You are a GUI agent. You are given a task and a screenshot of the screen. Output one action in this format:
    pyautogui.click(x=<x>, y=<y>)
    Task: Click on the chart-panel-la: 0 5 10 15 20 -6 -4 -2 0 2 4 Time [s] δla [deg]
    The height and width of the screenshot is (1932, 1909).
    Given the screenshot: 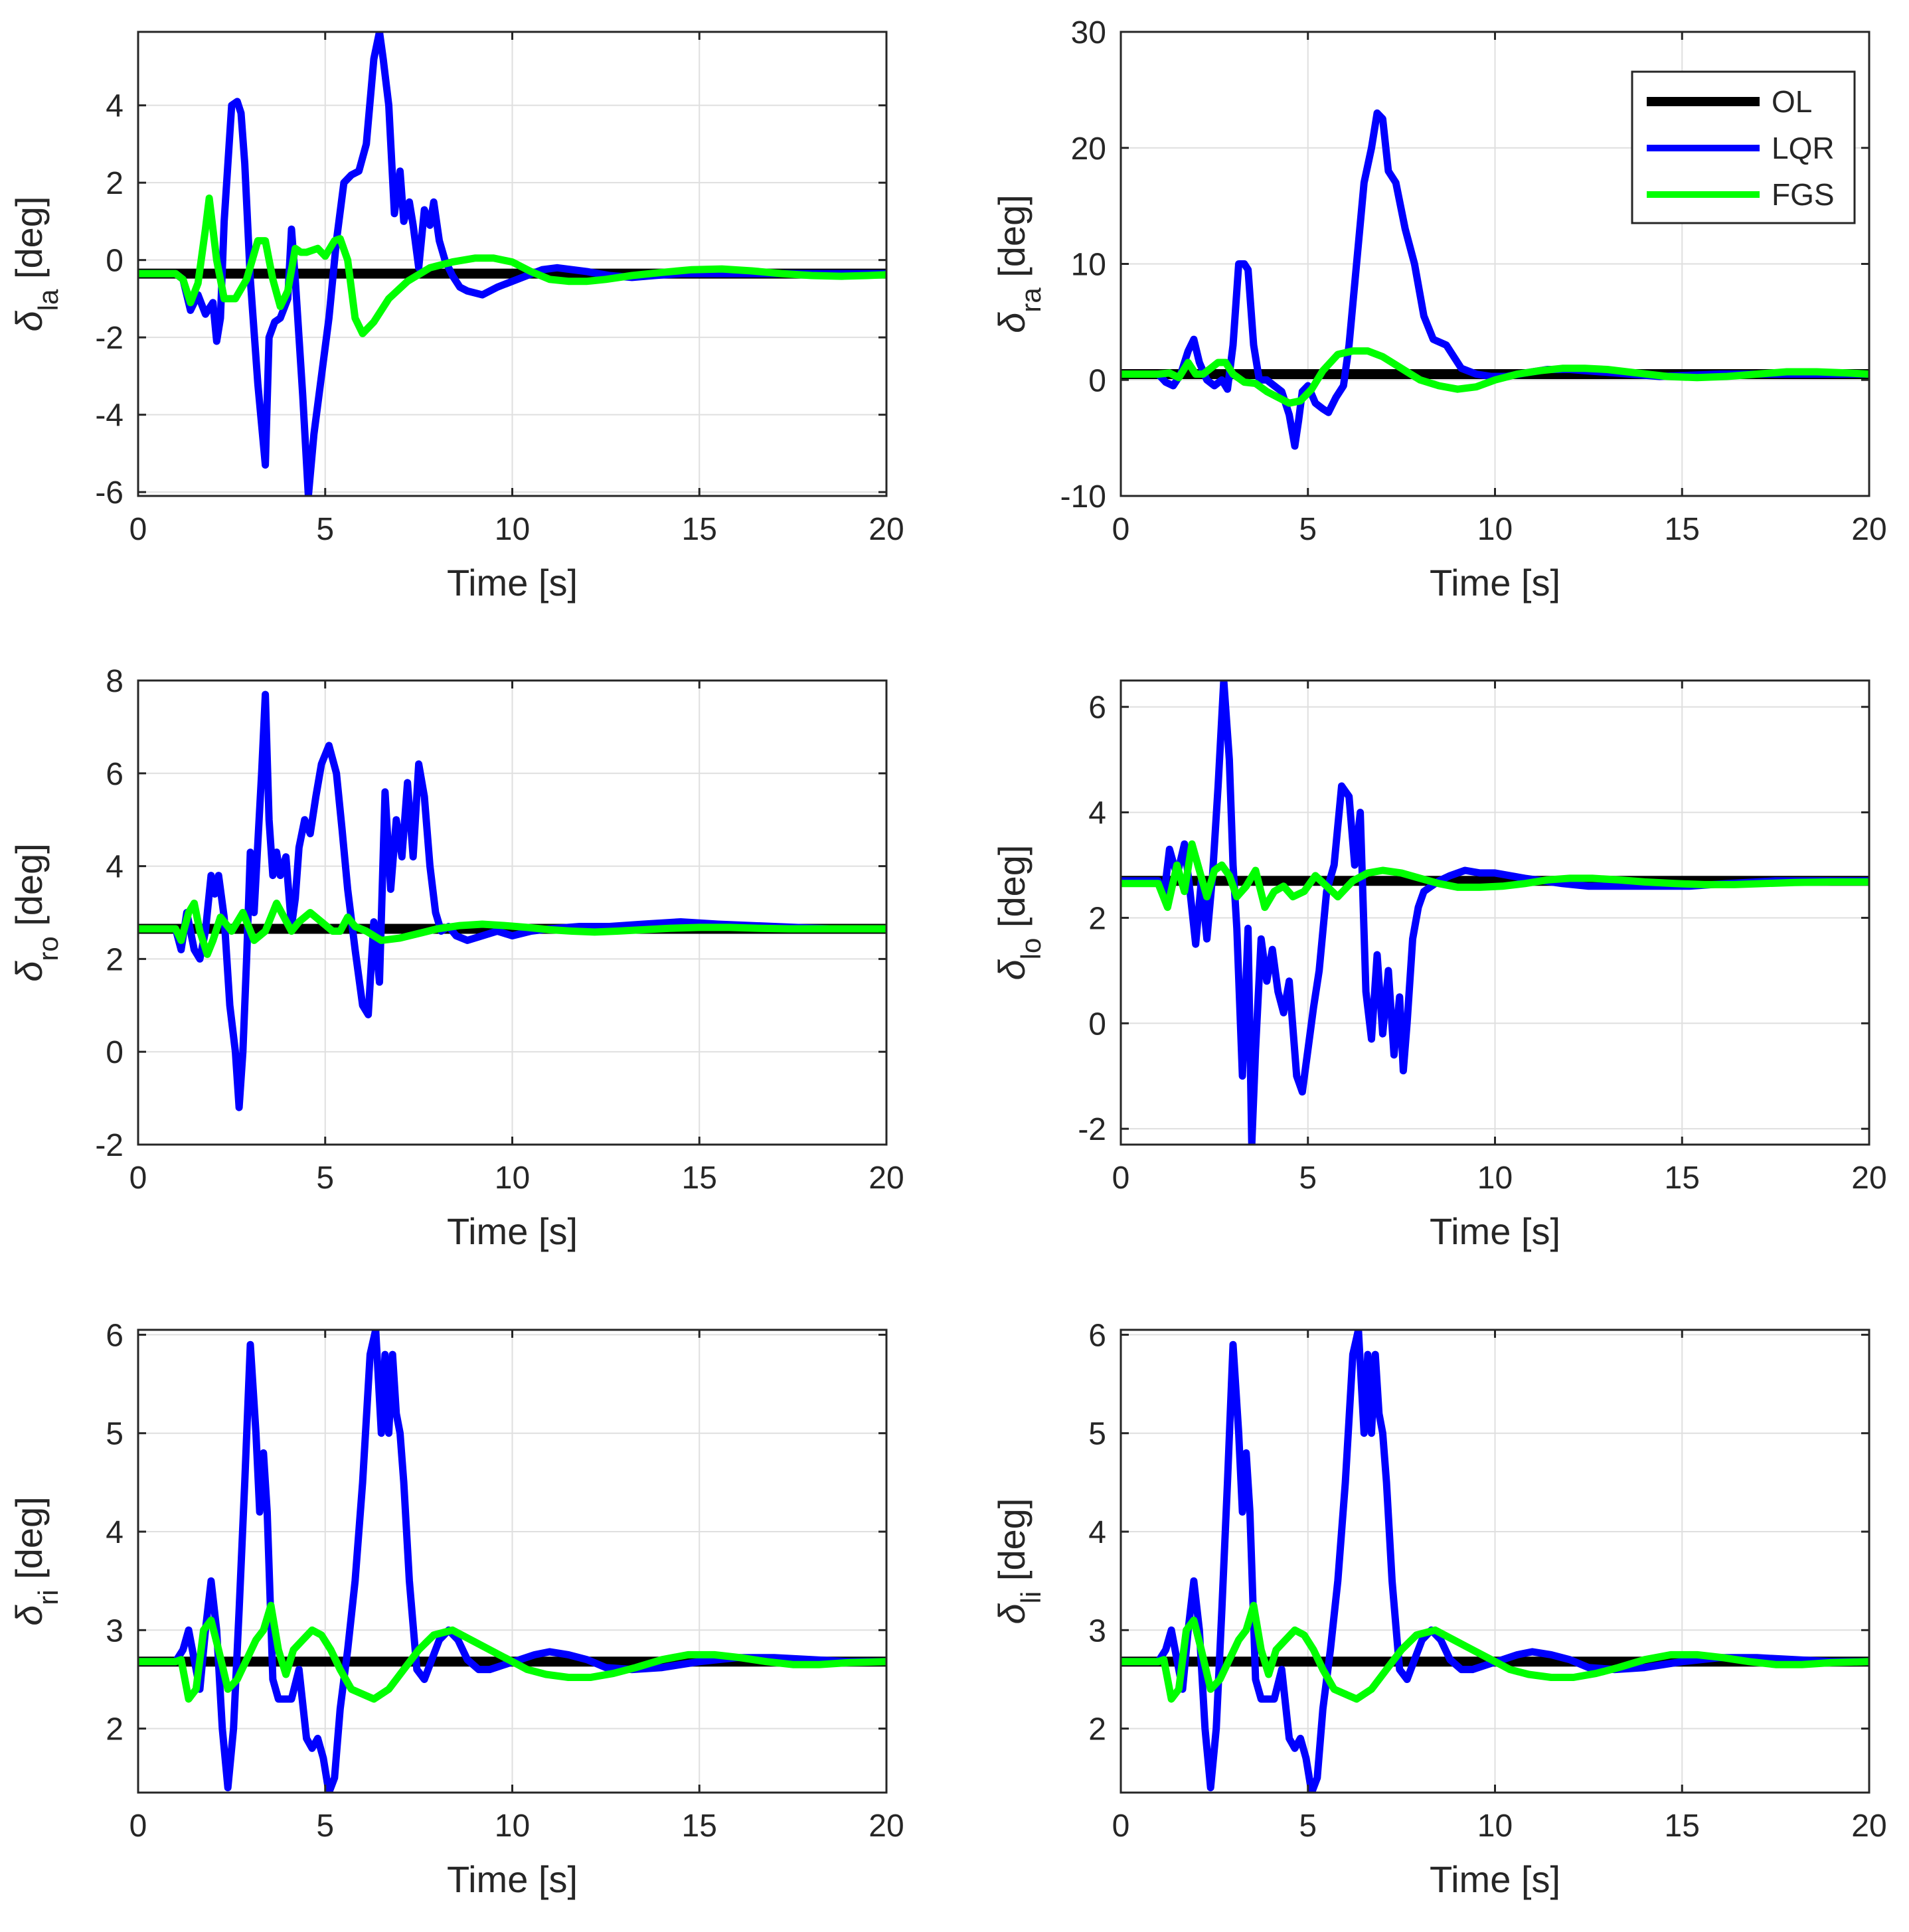 What is the action you would take?
    pyautogui.click(x=456, y=317)
    